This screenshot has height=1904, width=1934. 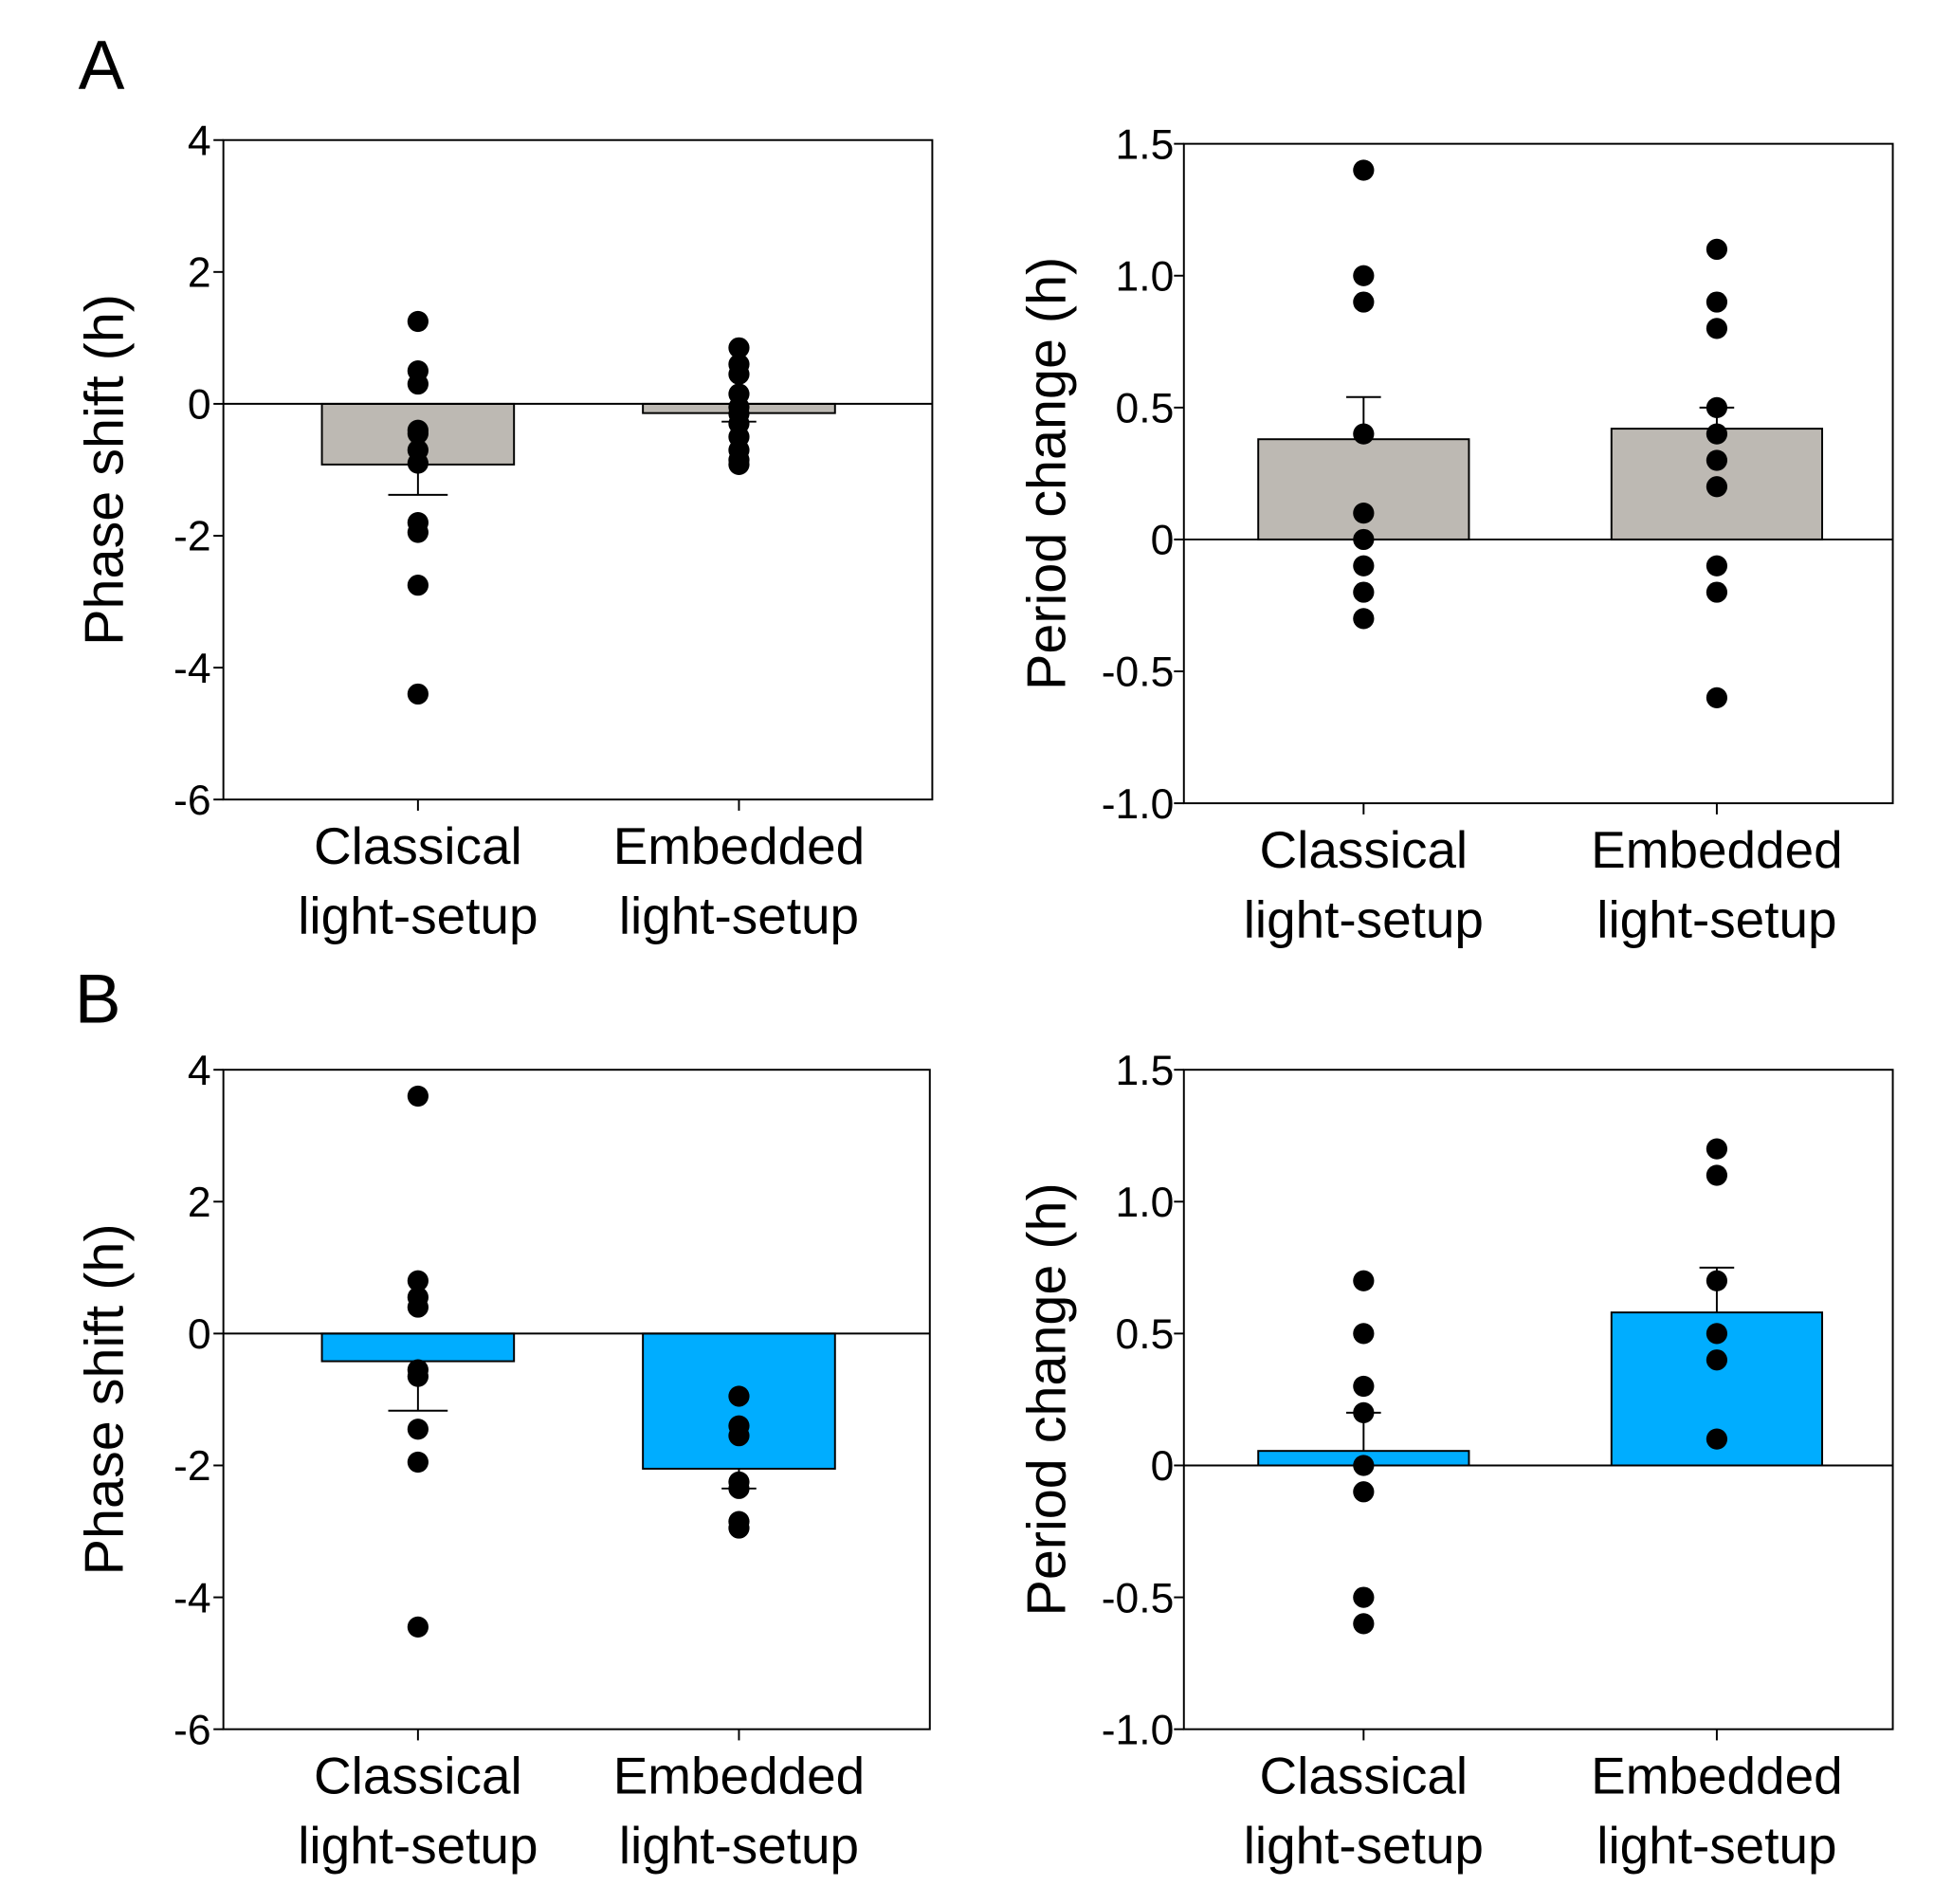 I want to click on panel-label-b: B, so click(x=98, y=1000).